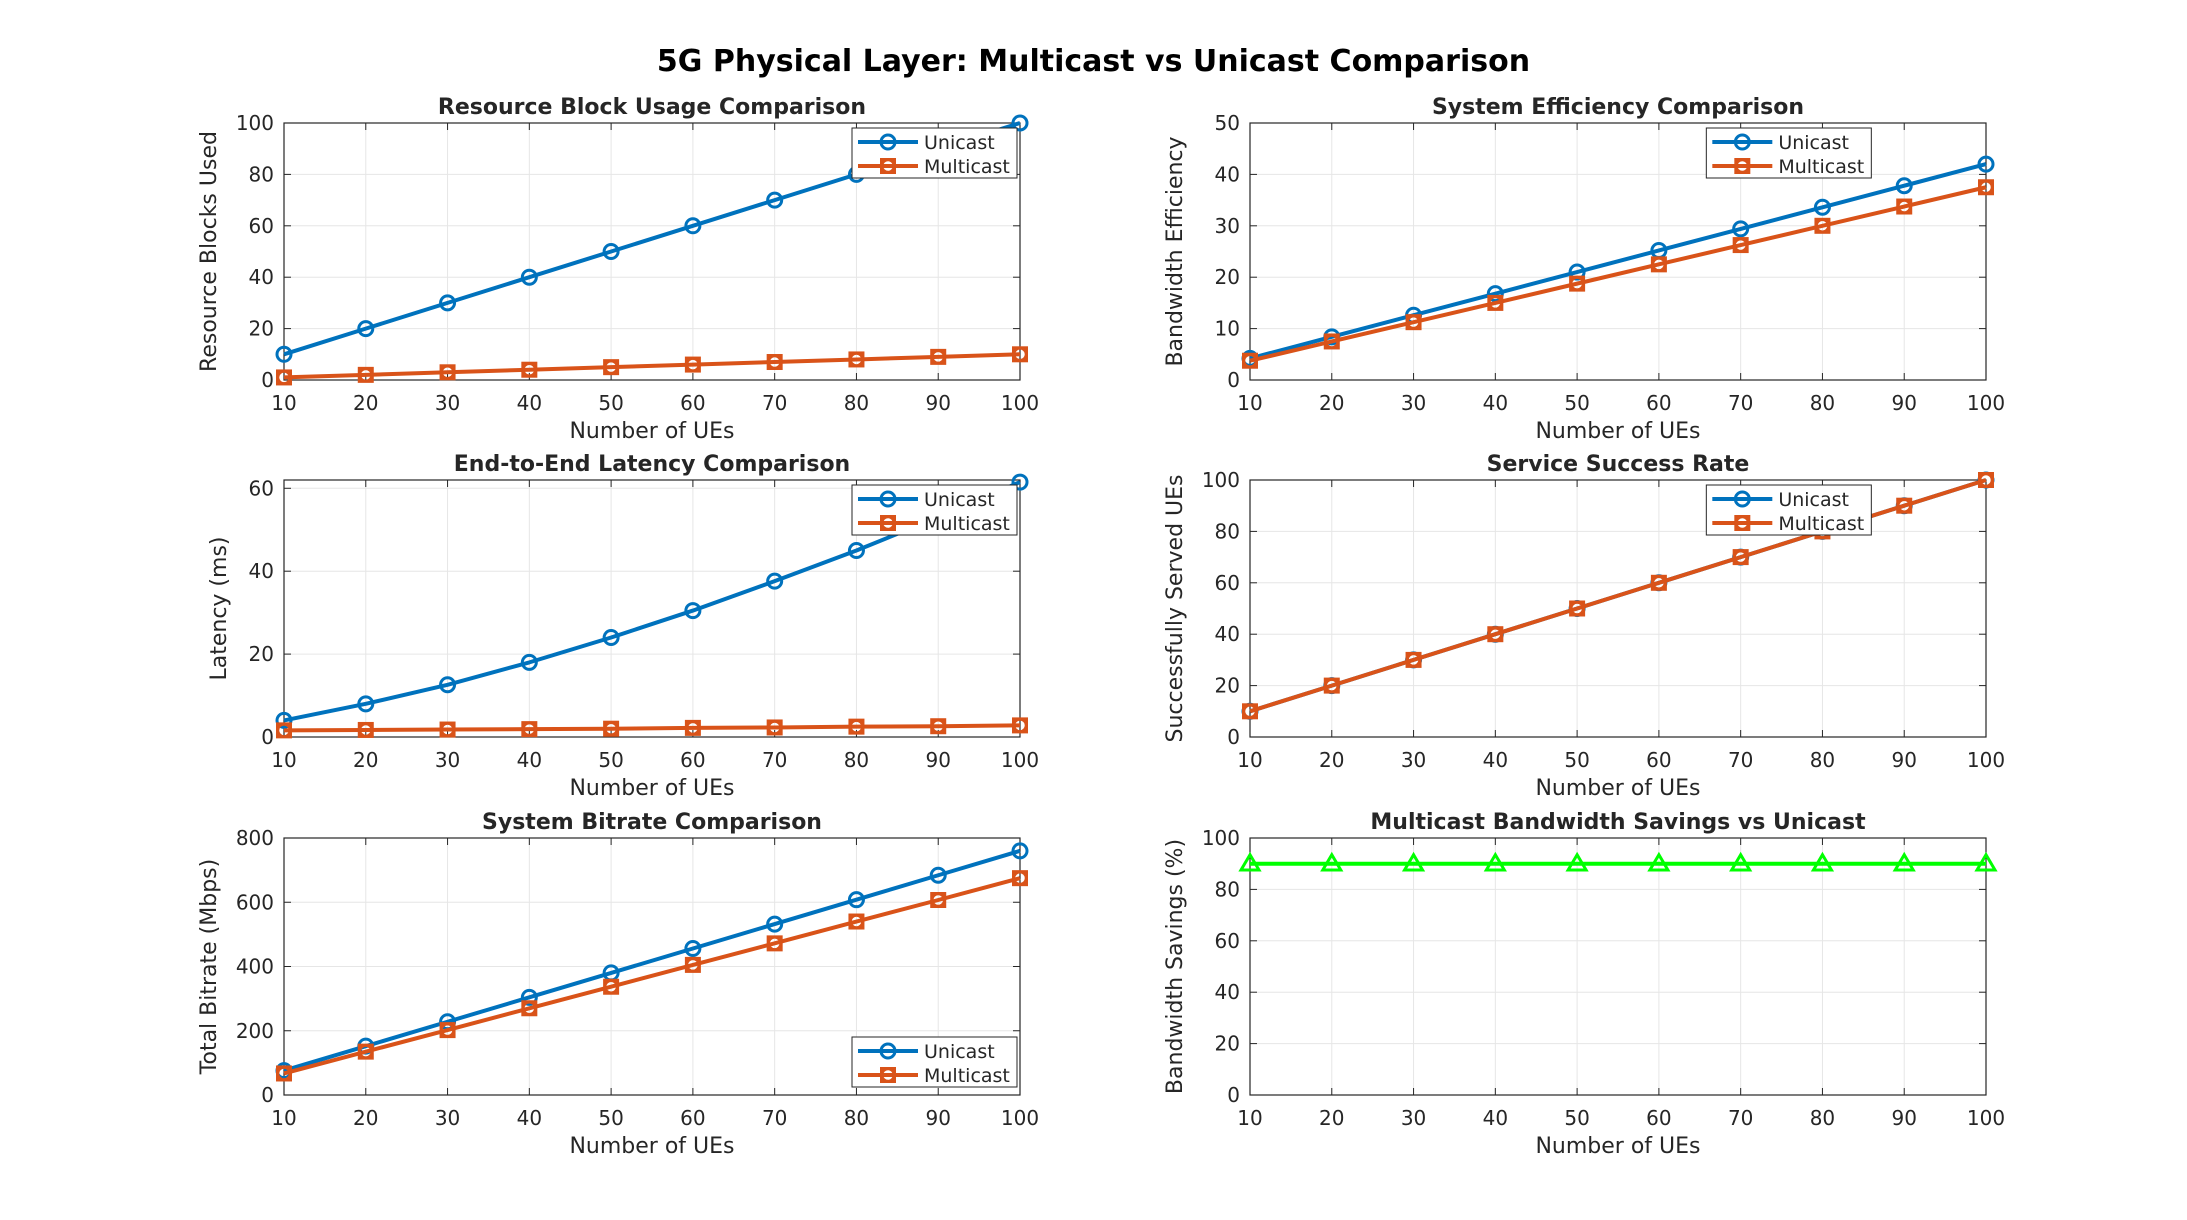  I want to click on plot-area, so click(1618, 251).